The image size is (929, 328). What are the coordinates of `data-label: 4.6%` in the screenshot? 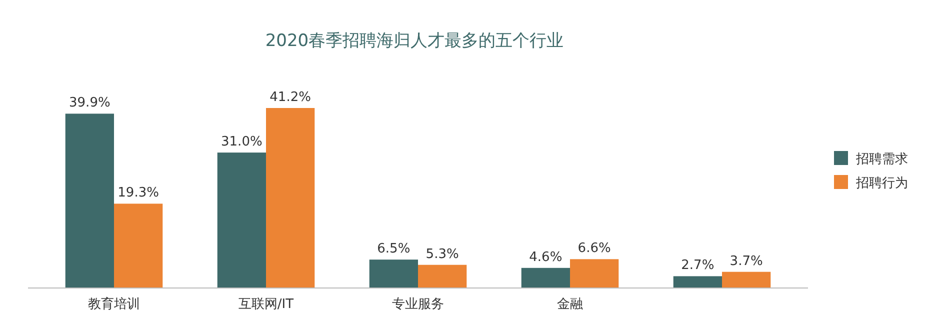 It's located at (545, 257).